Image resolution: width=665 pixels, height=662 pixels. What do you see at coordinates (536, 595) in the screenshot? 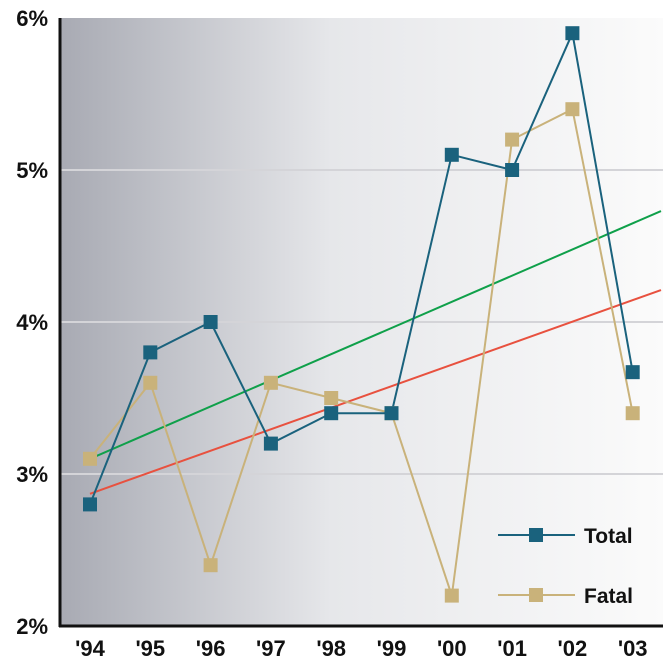
I see `legend-marker-fatal` at bounding box center [536, 595].